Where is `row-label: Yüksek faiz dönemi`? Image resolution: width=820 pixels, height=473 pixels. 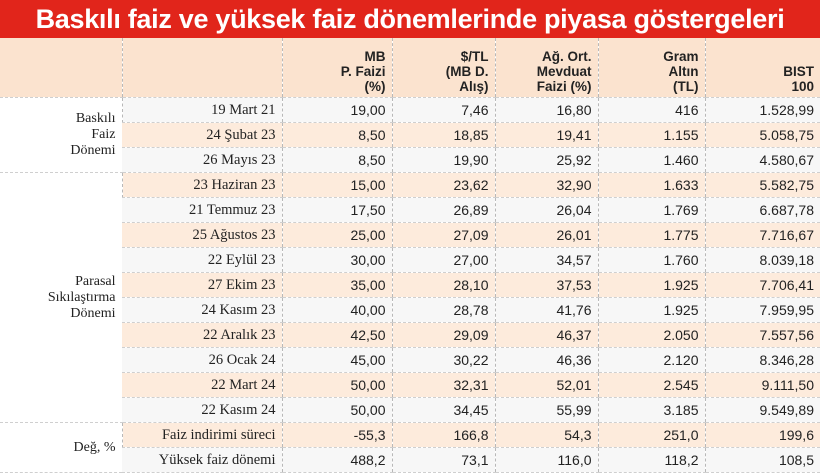
row-label: Yüksek faiz dönemi is located at coordinates (202, 460).